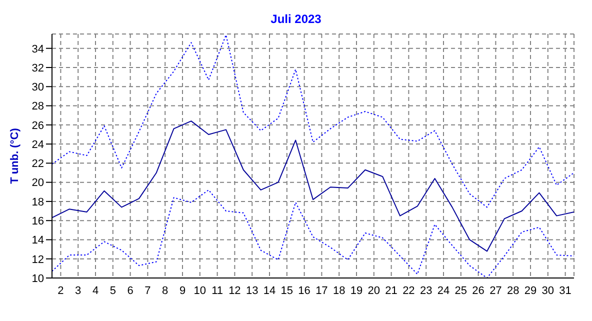 This screenshot has width=592, height=321. Describe the element at coordinates (322, 290) in the screenshot. I see `x-tick-label: 17` at that location.